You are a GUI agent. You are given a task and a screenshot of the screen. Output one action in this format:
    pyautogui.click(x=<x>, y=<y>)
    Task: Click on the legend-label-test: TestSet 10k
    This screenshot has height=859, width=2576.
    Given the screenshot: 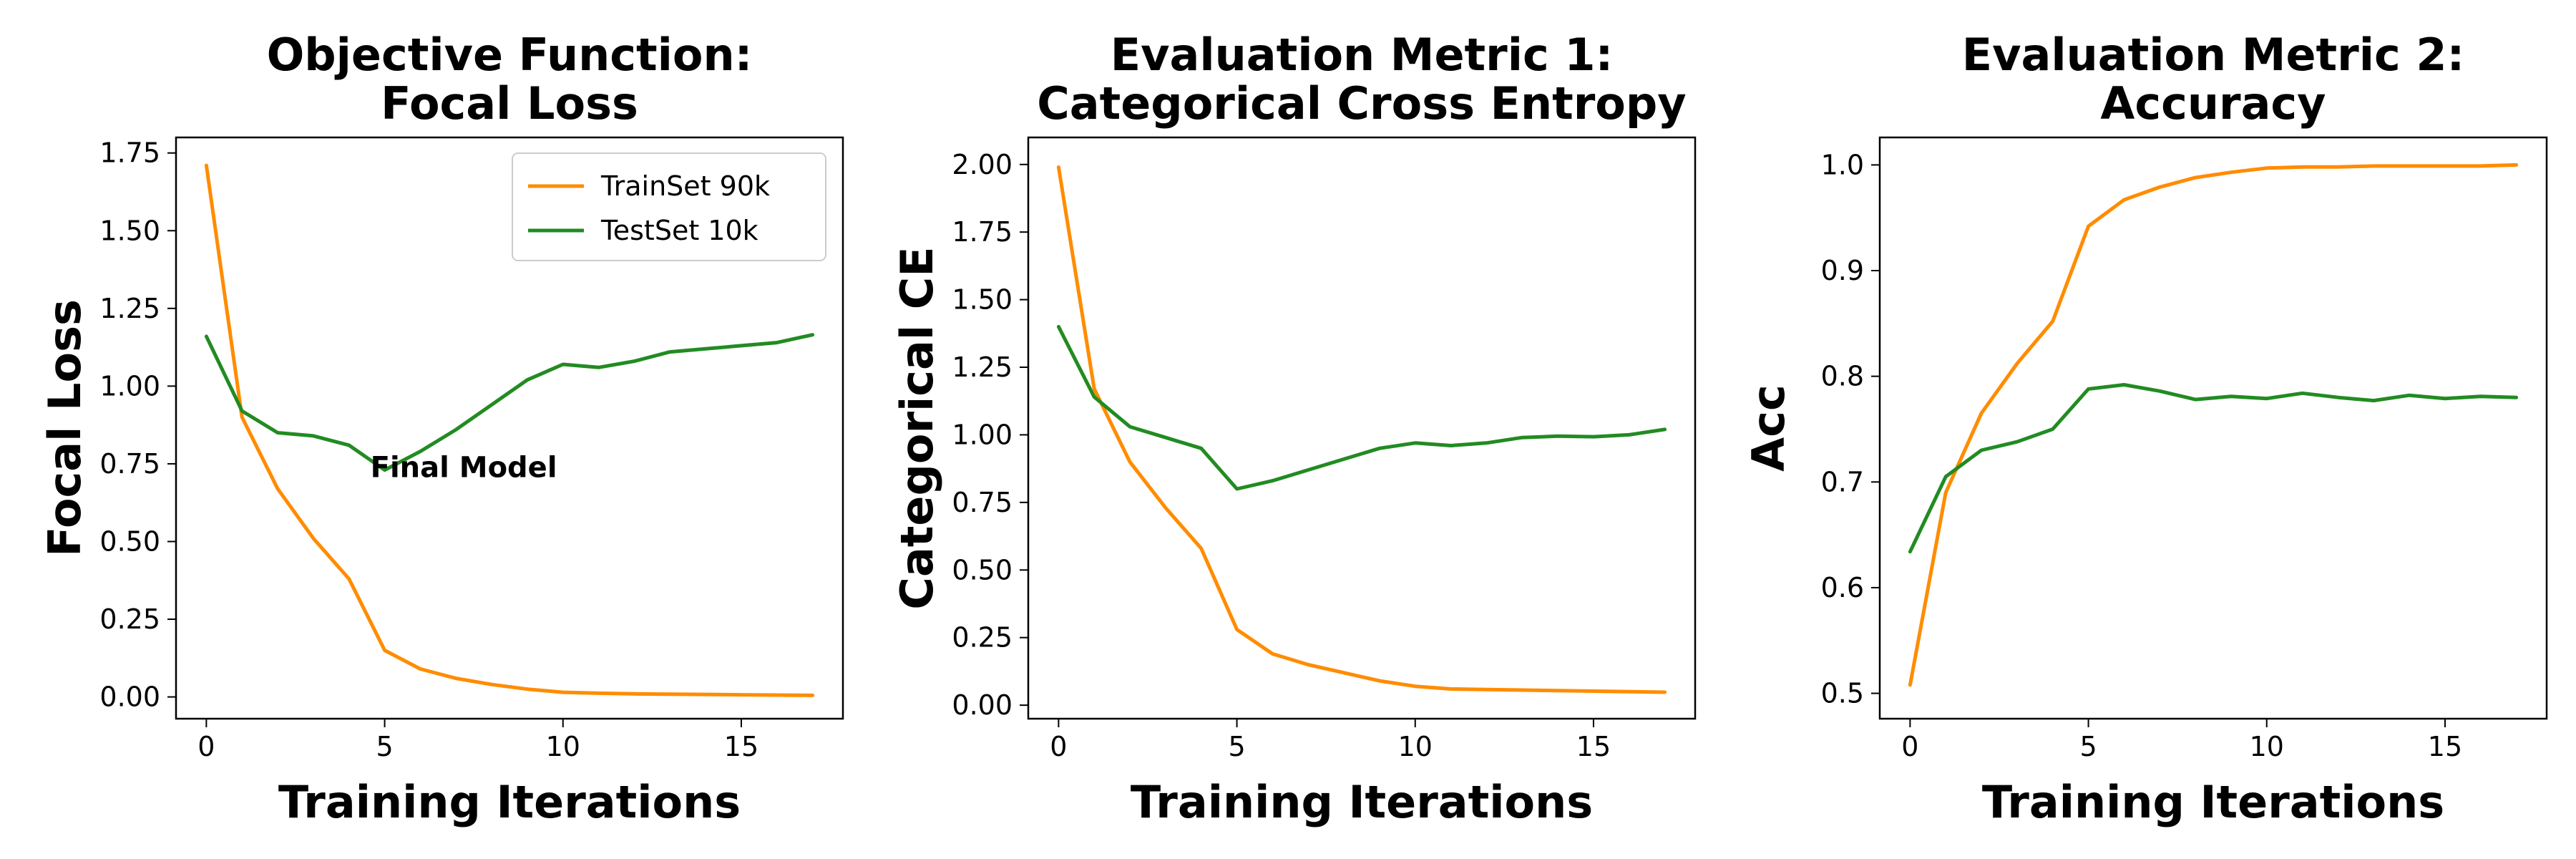 What is the action you would take?
    pyautogui.click(x=679, y=230)
    